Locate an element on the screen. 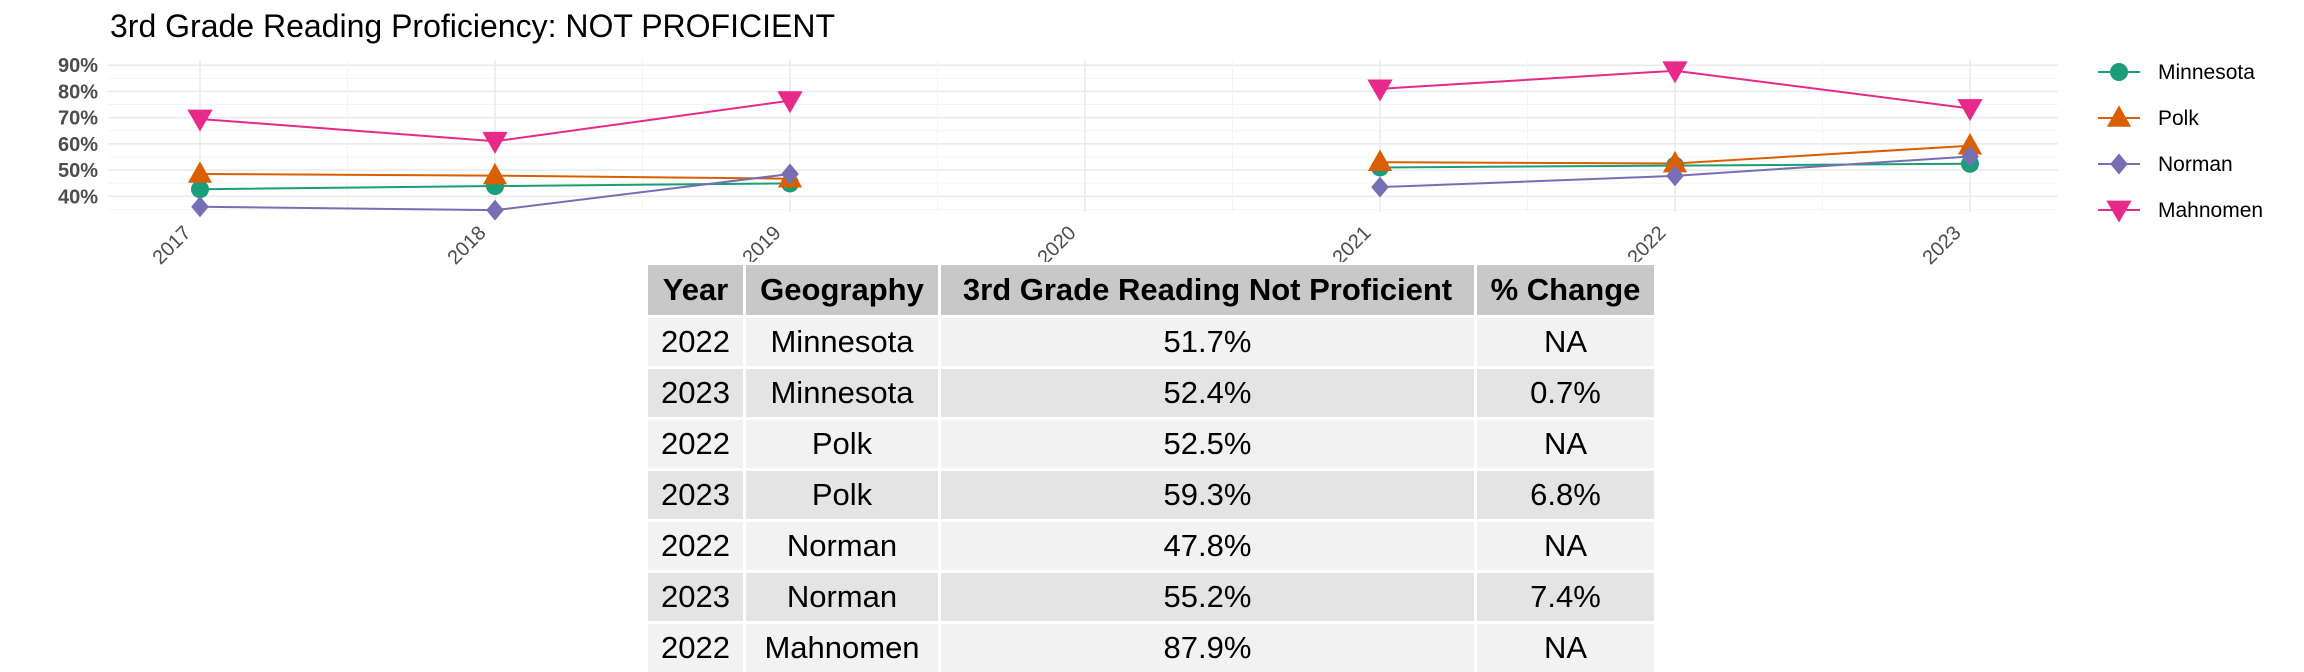 The image size is (2304, 672). legend-marker-minnesota is located at coordinates (2119, 72).